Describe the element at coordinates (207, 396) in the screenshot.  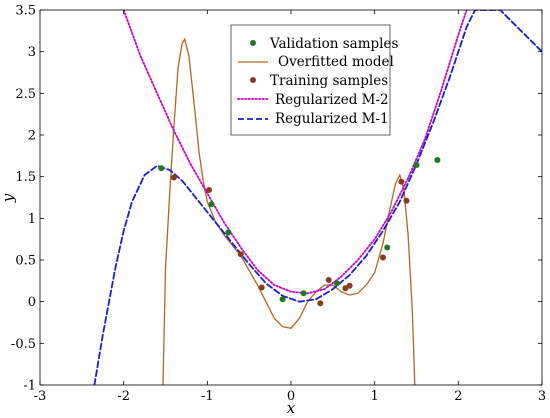
I see `x-tick-label-2: -1` at that location.